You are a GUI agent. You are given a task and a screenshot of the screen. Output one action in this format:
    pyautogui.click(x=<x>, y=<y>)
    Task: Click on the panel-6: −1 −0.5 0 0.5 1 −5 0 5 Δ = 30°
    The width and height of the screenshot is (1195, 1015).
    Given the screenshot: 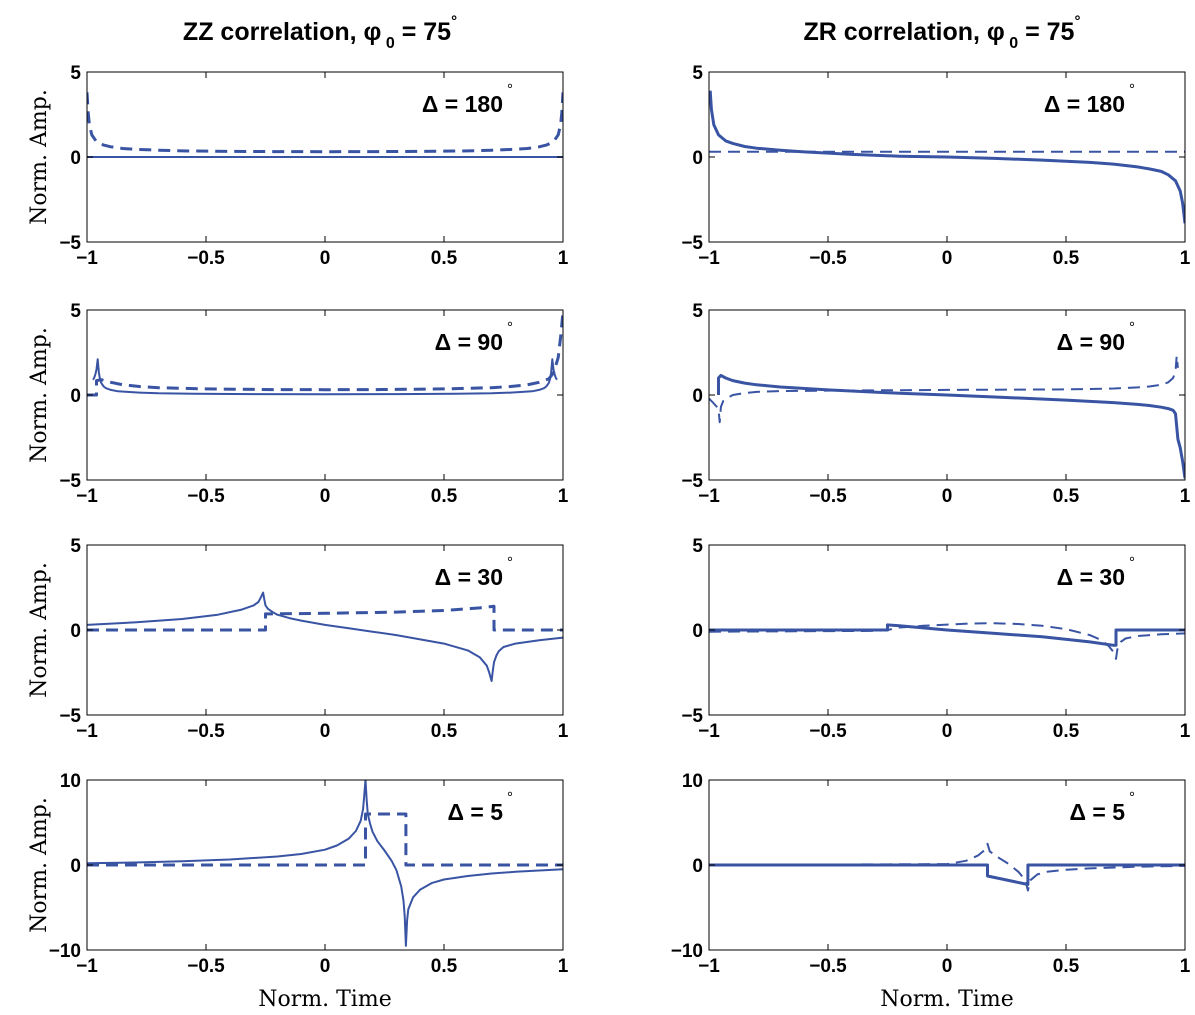 What is the action you would take?
    pyautogui.click(x=935, y=639)
    